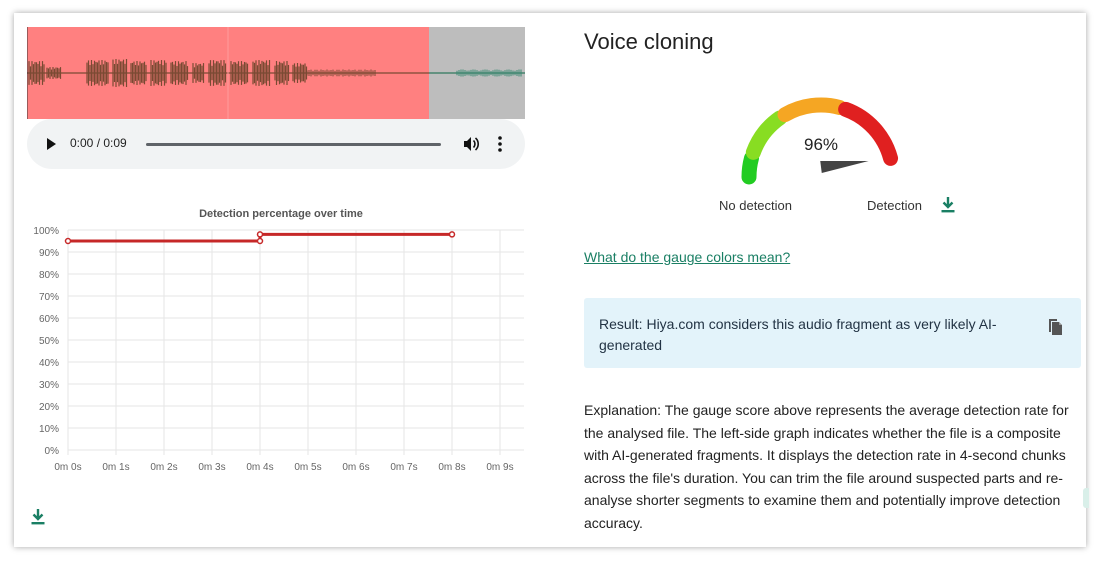 The width and height of the screenshot is (1100, 562). I want to click on chart-title: Detection percentage over time, so click(281, 214).